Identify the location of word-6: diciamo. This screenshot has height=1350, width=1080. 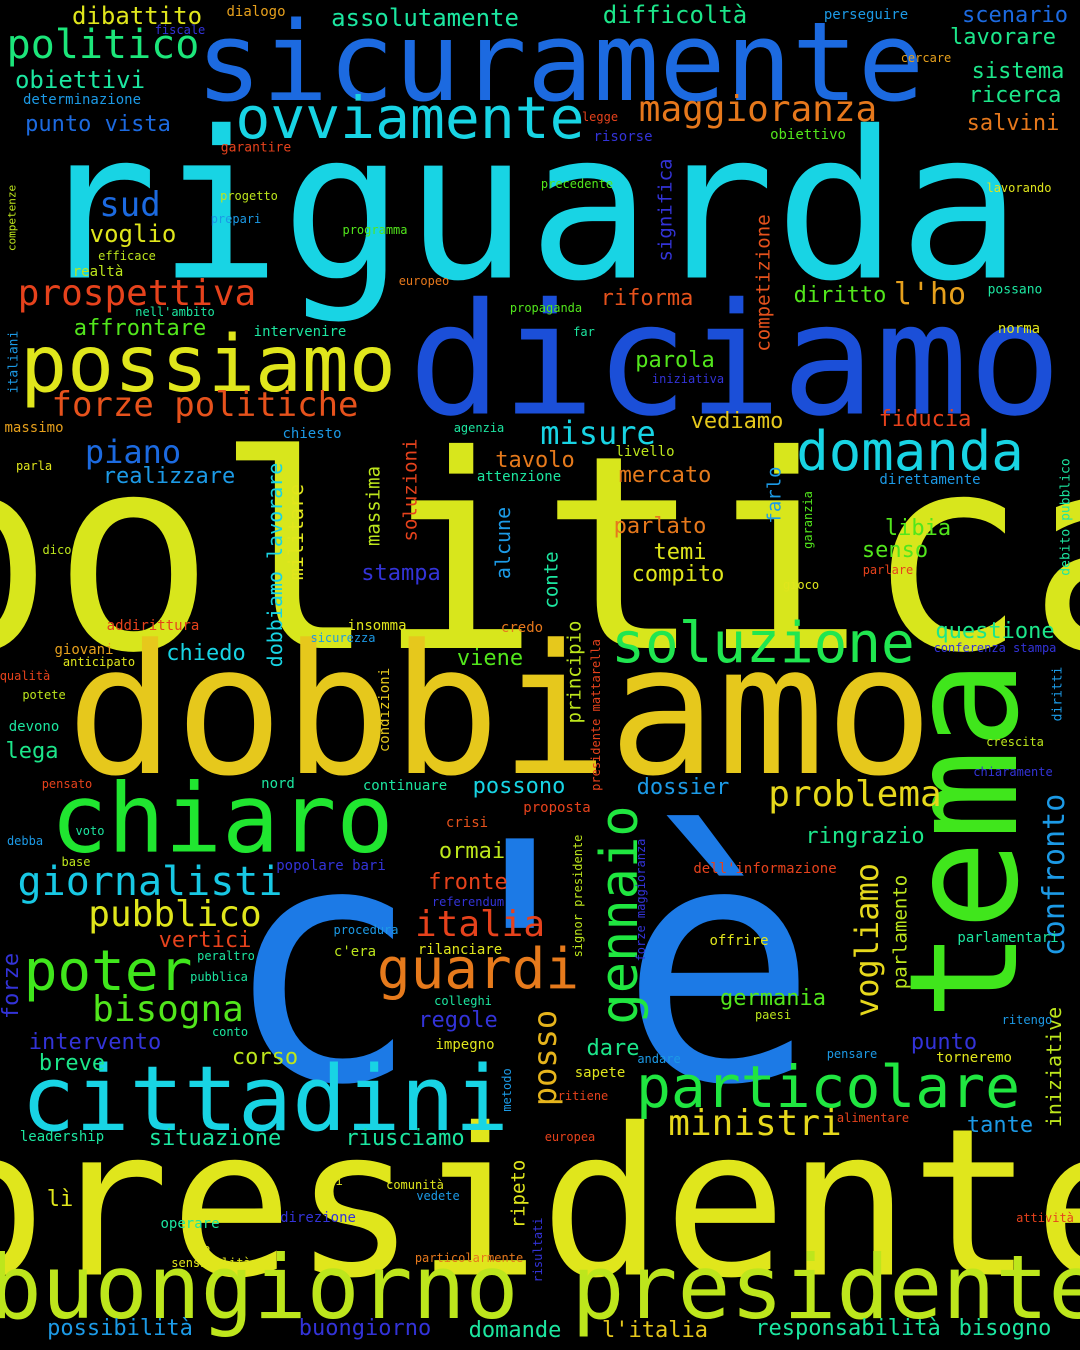
(735, 360).